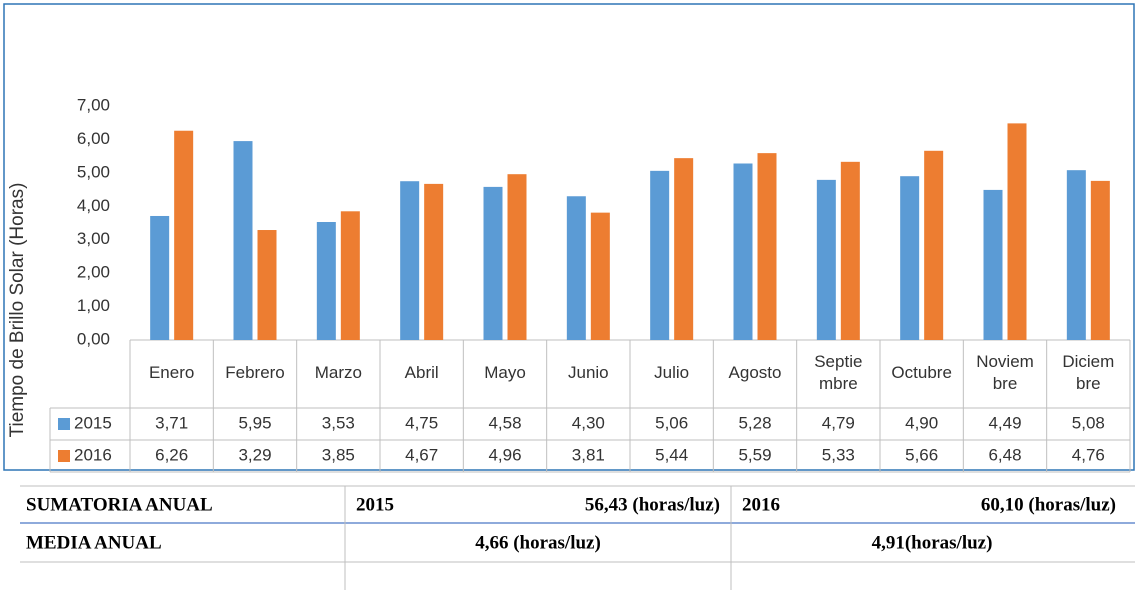 This screenshot has height=590, width=1135. Describe the element at coordinates (338, 372) in the screenshot. I see `x-tick-label: Marzo` at that location.